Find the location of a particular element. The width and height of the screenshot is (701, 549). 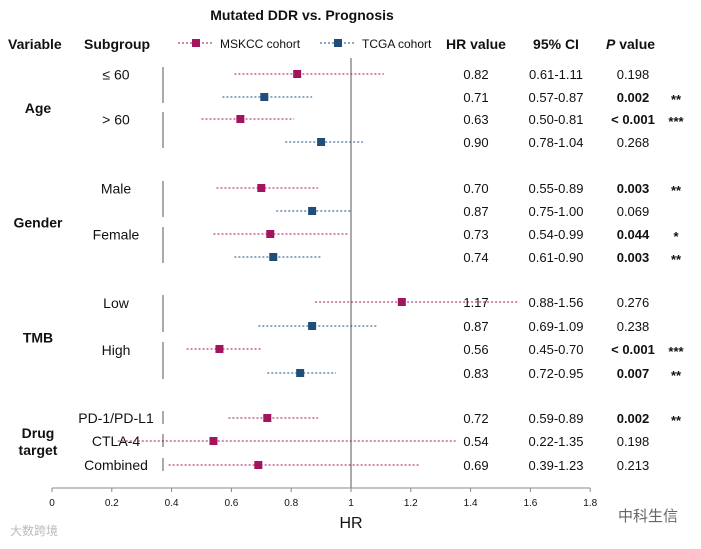

hr-value: 0.54 is located at coordinates (475, 441).